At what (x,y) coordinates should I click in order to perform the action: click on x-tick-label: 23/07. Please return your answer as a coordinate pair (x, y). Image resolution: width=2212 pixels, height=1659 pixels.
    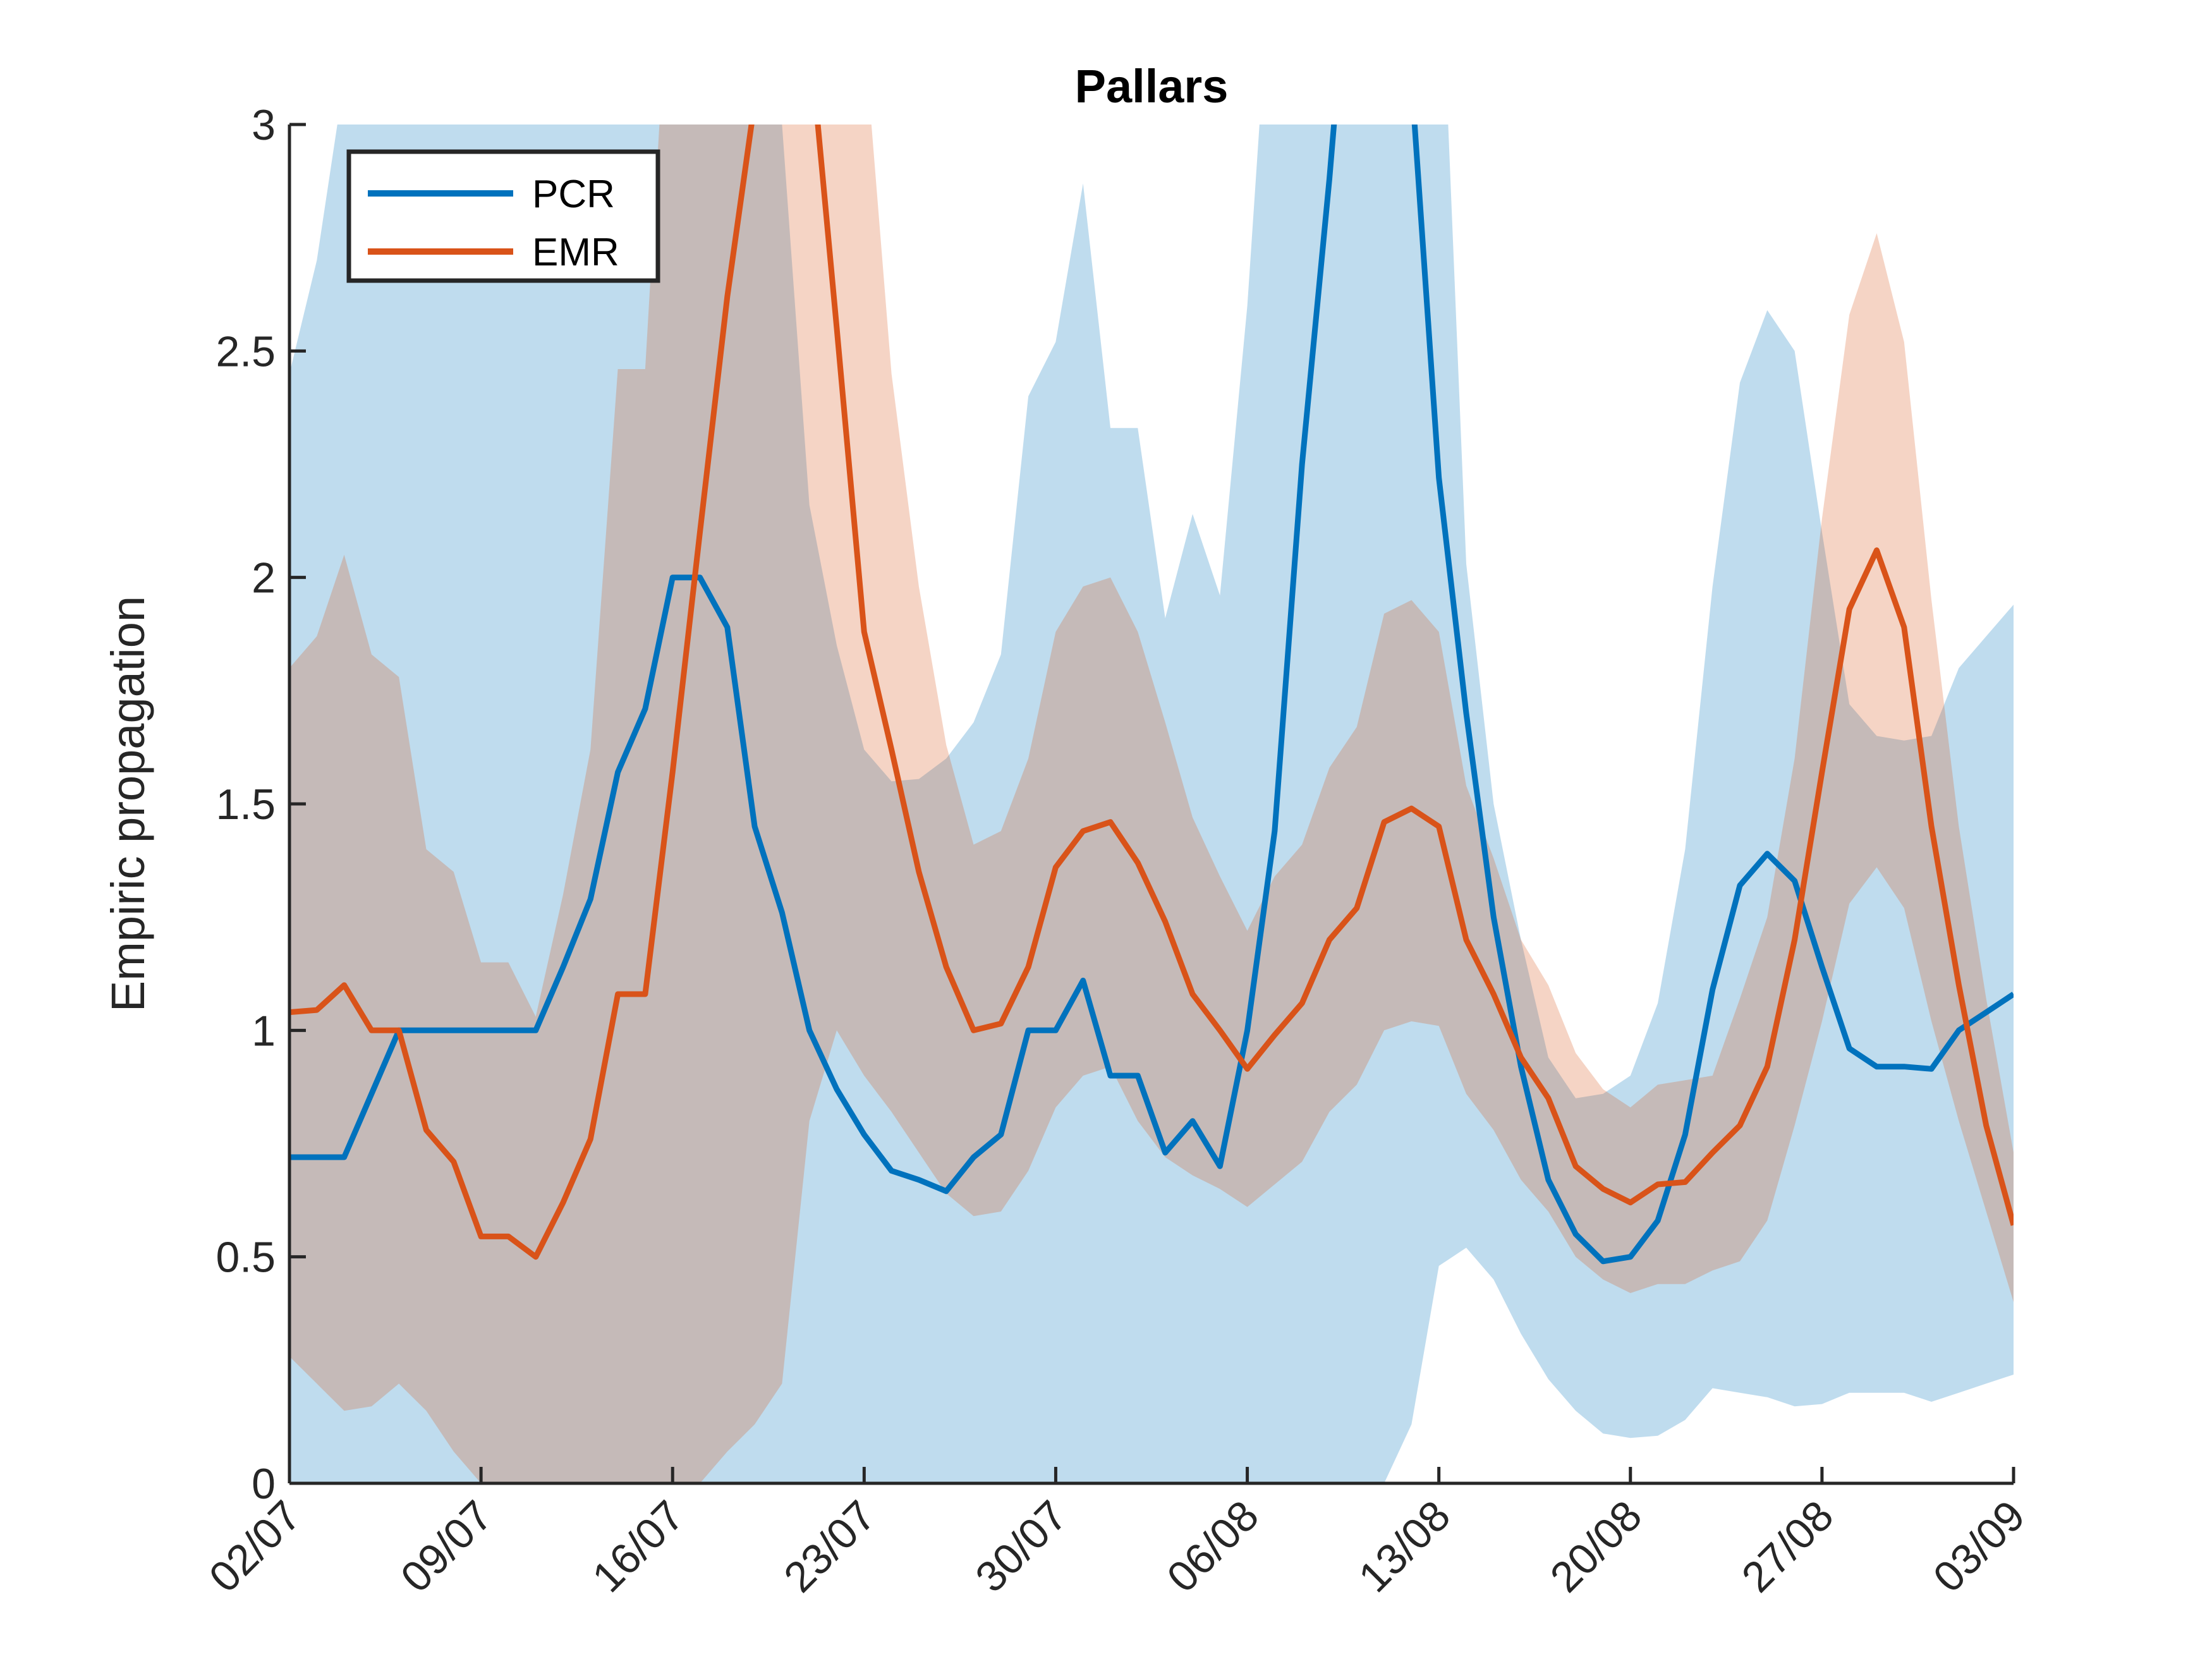
    Looking at the image, I should click on (830, 1546).